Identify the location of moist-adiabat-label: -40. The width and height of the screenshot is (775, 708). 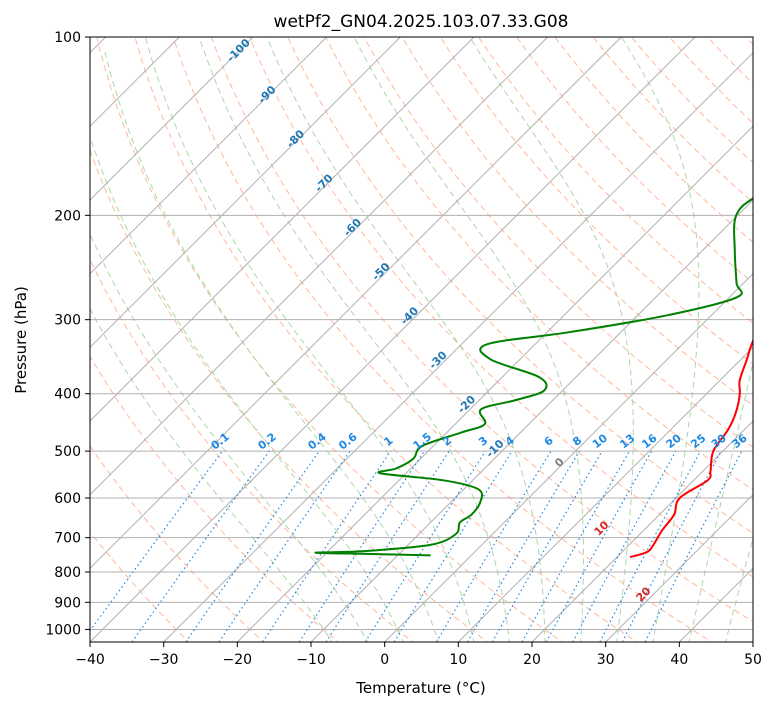
(409, 315).